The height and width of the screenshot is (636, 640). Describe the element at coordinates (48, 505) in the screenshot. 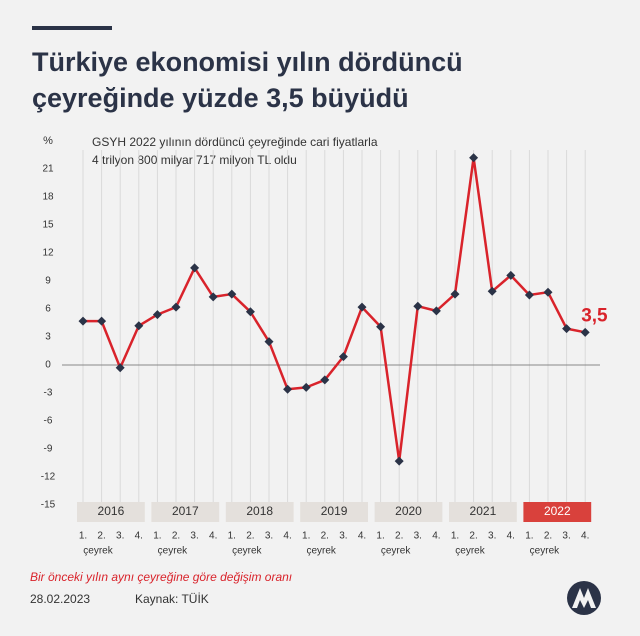

I see `y-tick-label: -15` at that location.